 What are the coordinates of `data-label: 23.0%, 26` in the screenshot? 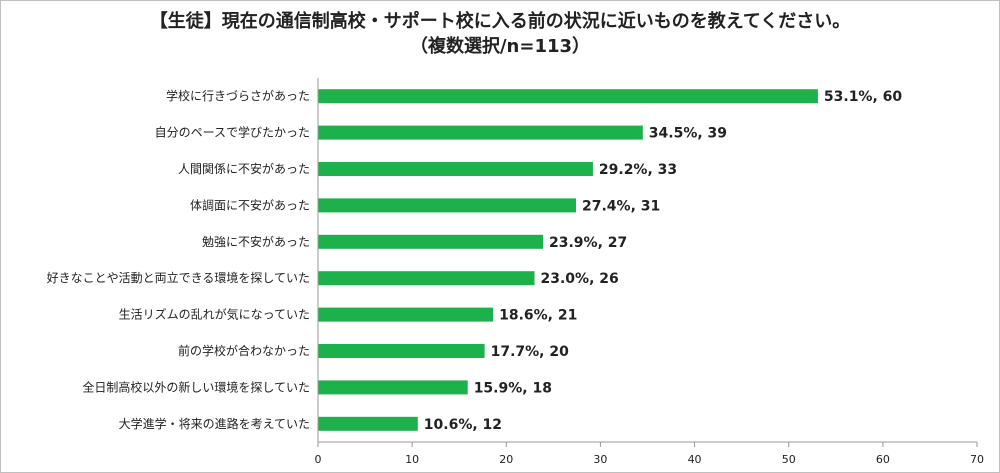 It's located at (580, 279).